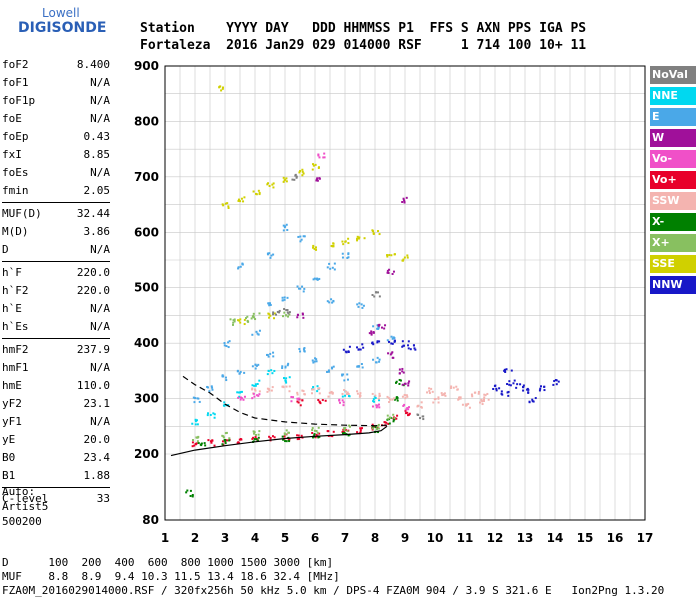 The image size is (700, 600). Describe the element at coordinates (56, 350) in the screenshot. I see `param-row: hmF2 237.9` at that location.